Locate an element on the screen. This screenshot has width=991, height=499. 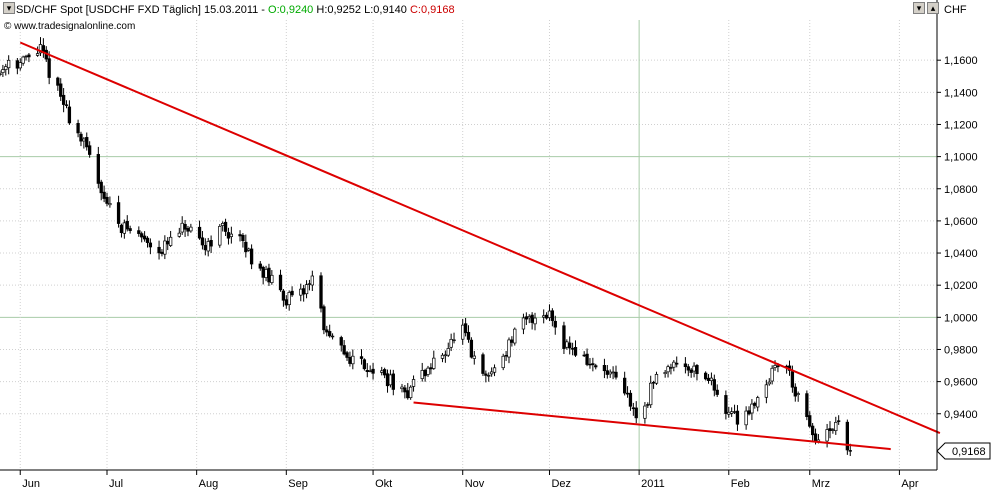
x-tick-label: Sep is located at coordinates (298, 484).